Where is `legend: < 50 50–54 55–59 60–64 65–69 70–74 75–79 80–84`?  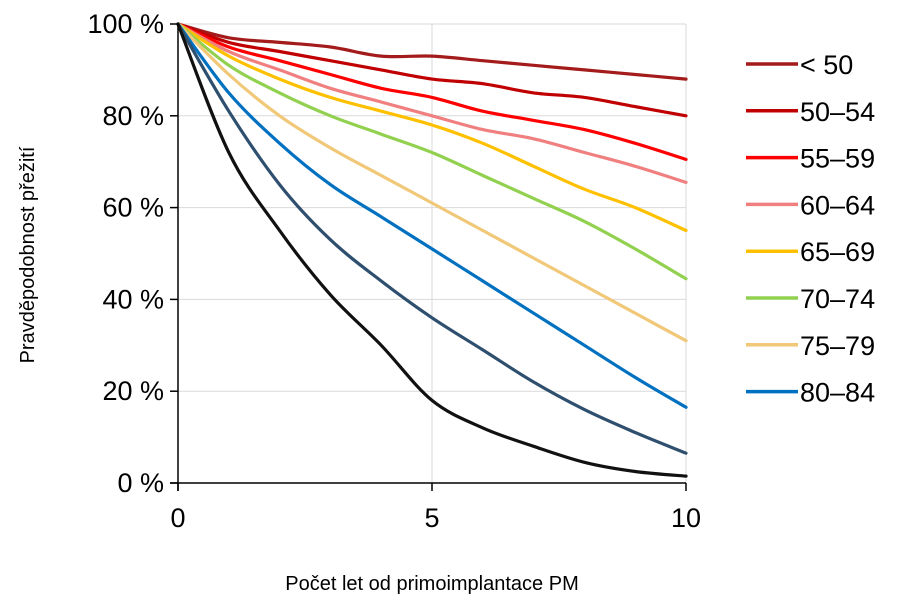
legend: < 50 50–54 55–59 60–64 65–69 70–74 75–79 80–84 is located at coordinates (810, 229).